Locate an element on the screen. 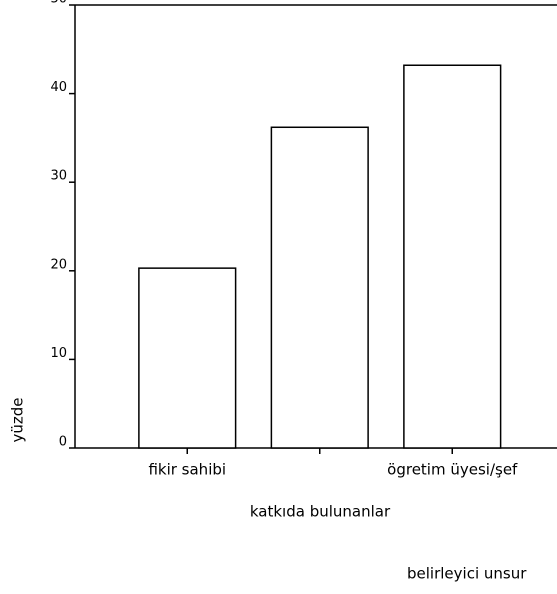  legend-title: belirleyici unsur is located at coordinates (467, 574).